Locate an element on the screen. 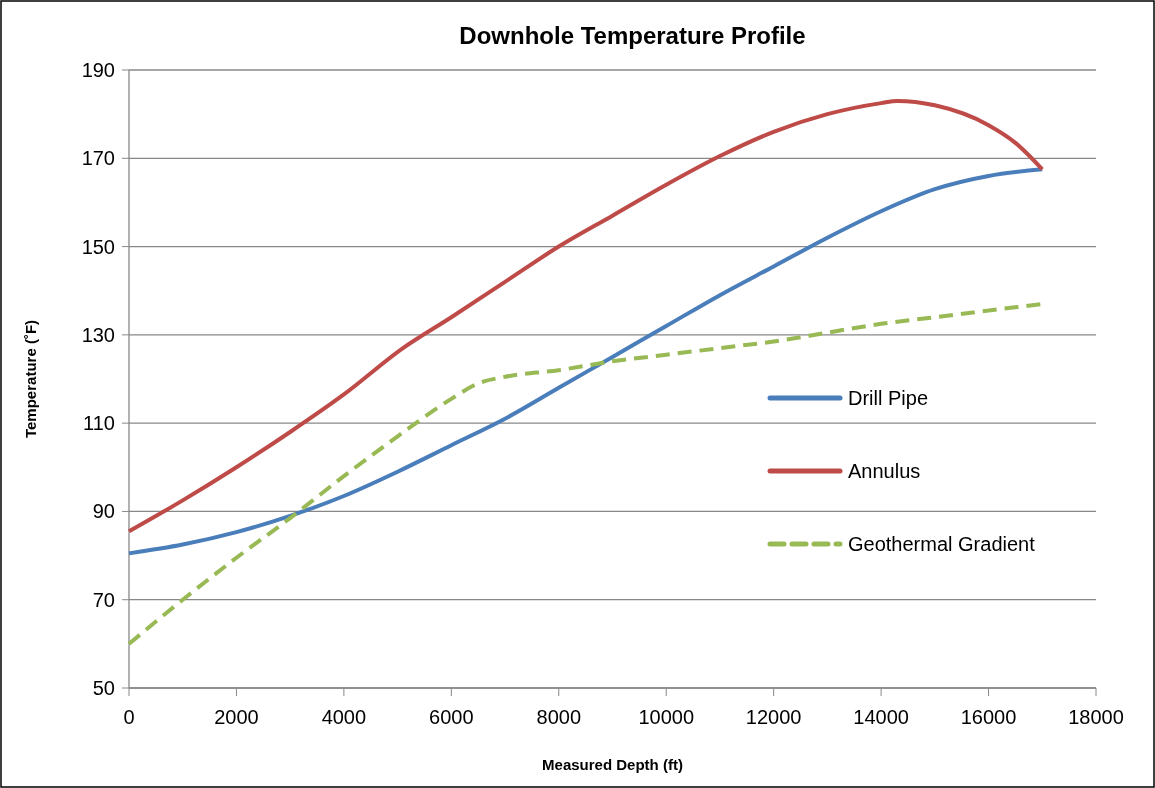  x-tick-label: 16000 is located at coordinates (988, 717).